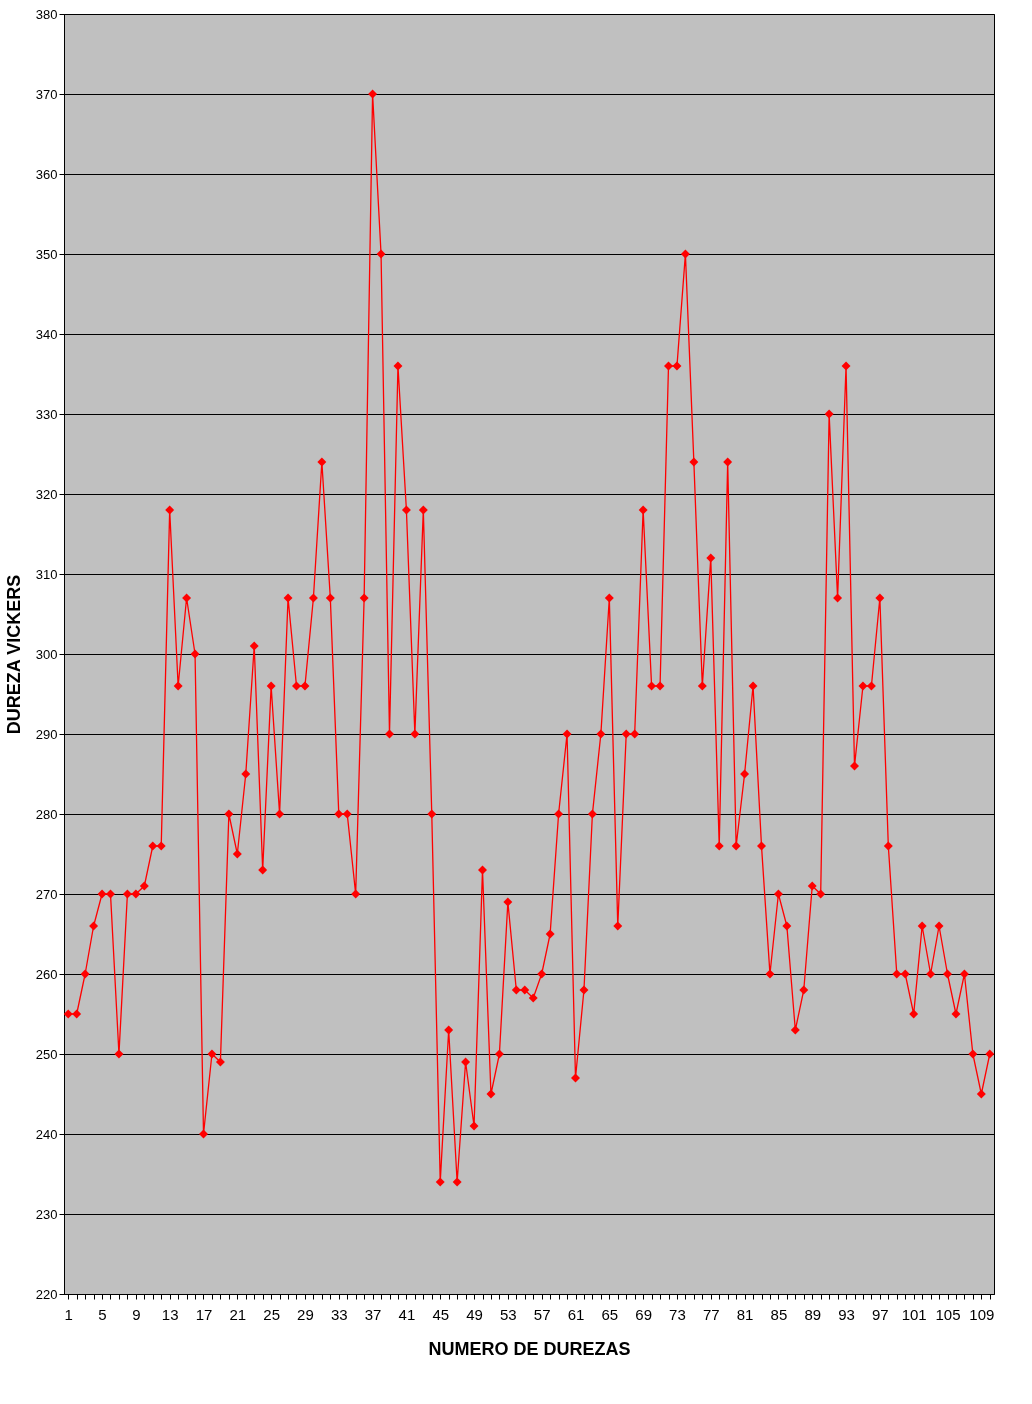 The height and width of the screenshot is (1404, 1032). I want to click on x-tick-label: 9, so click(136, 1314).